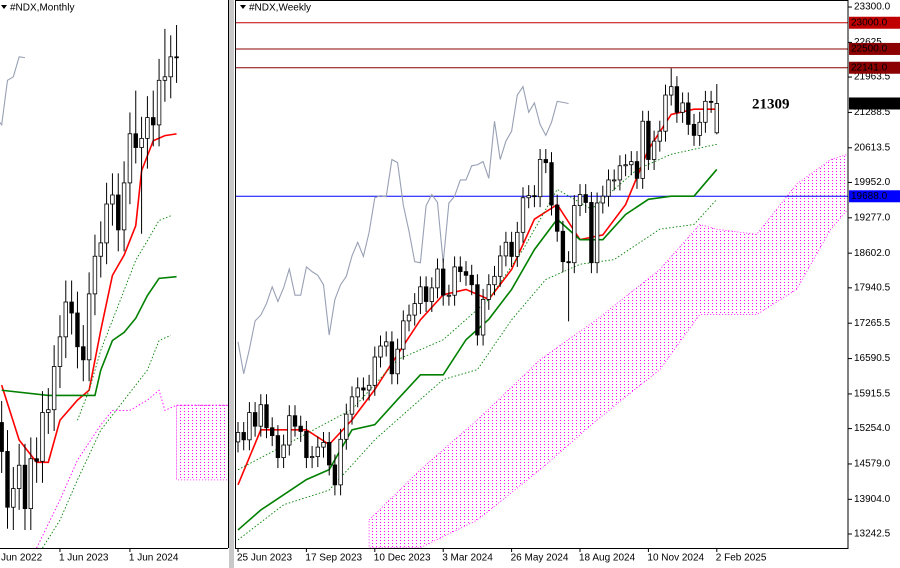  Describe the element at coordinates (872, 464) in the screenshot. I see `y-tick-label: 14579.0` at that location.